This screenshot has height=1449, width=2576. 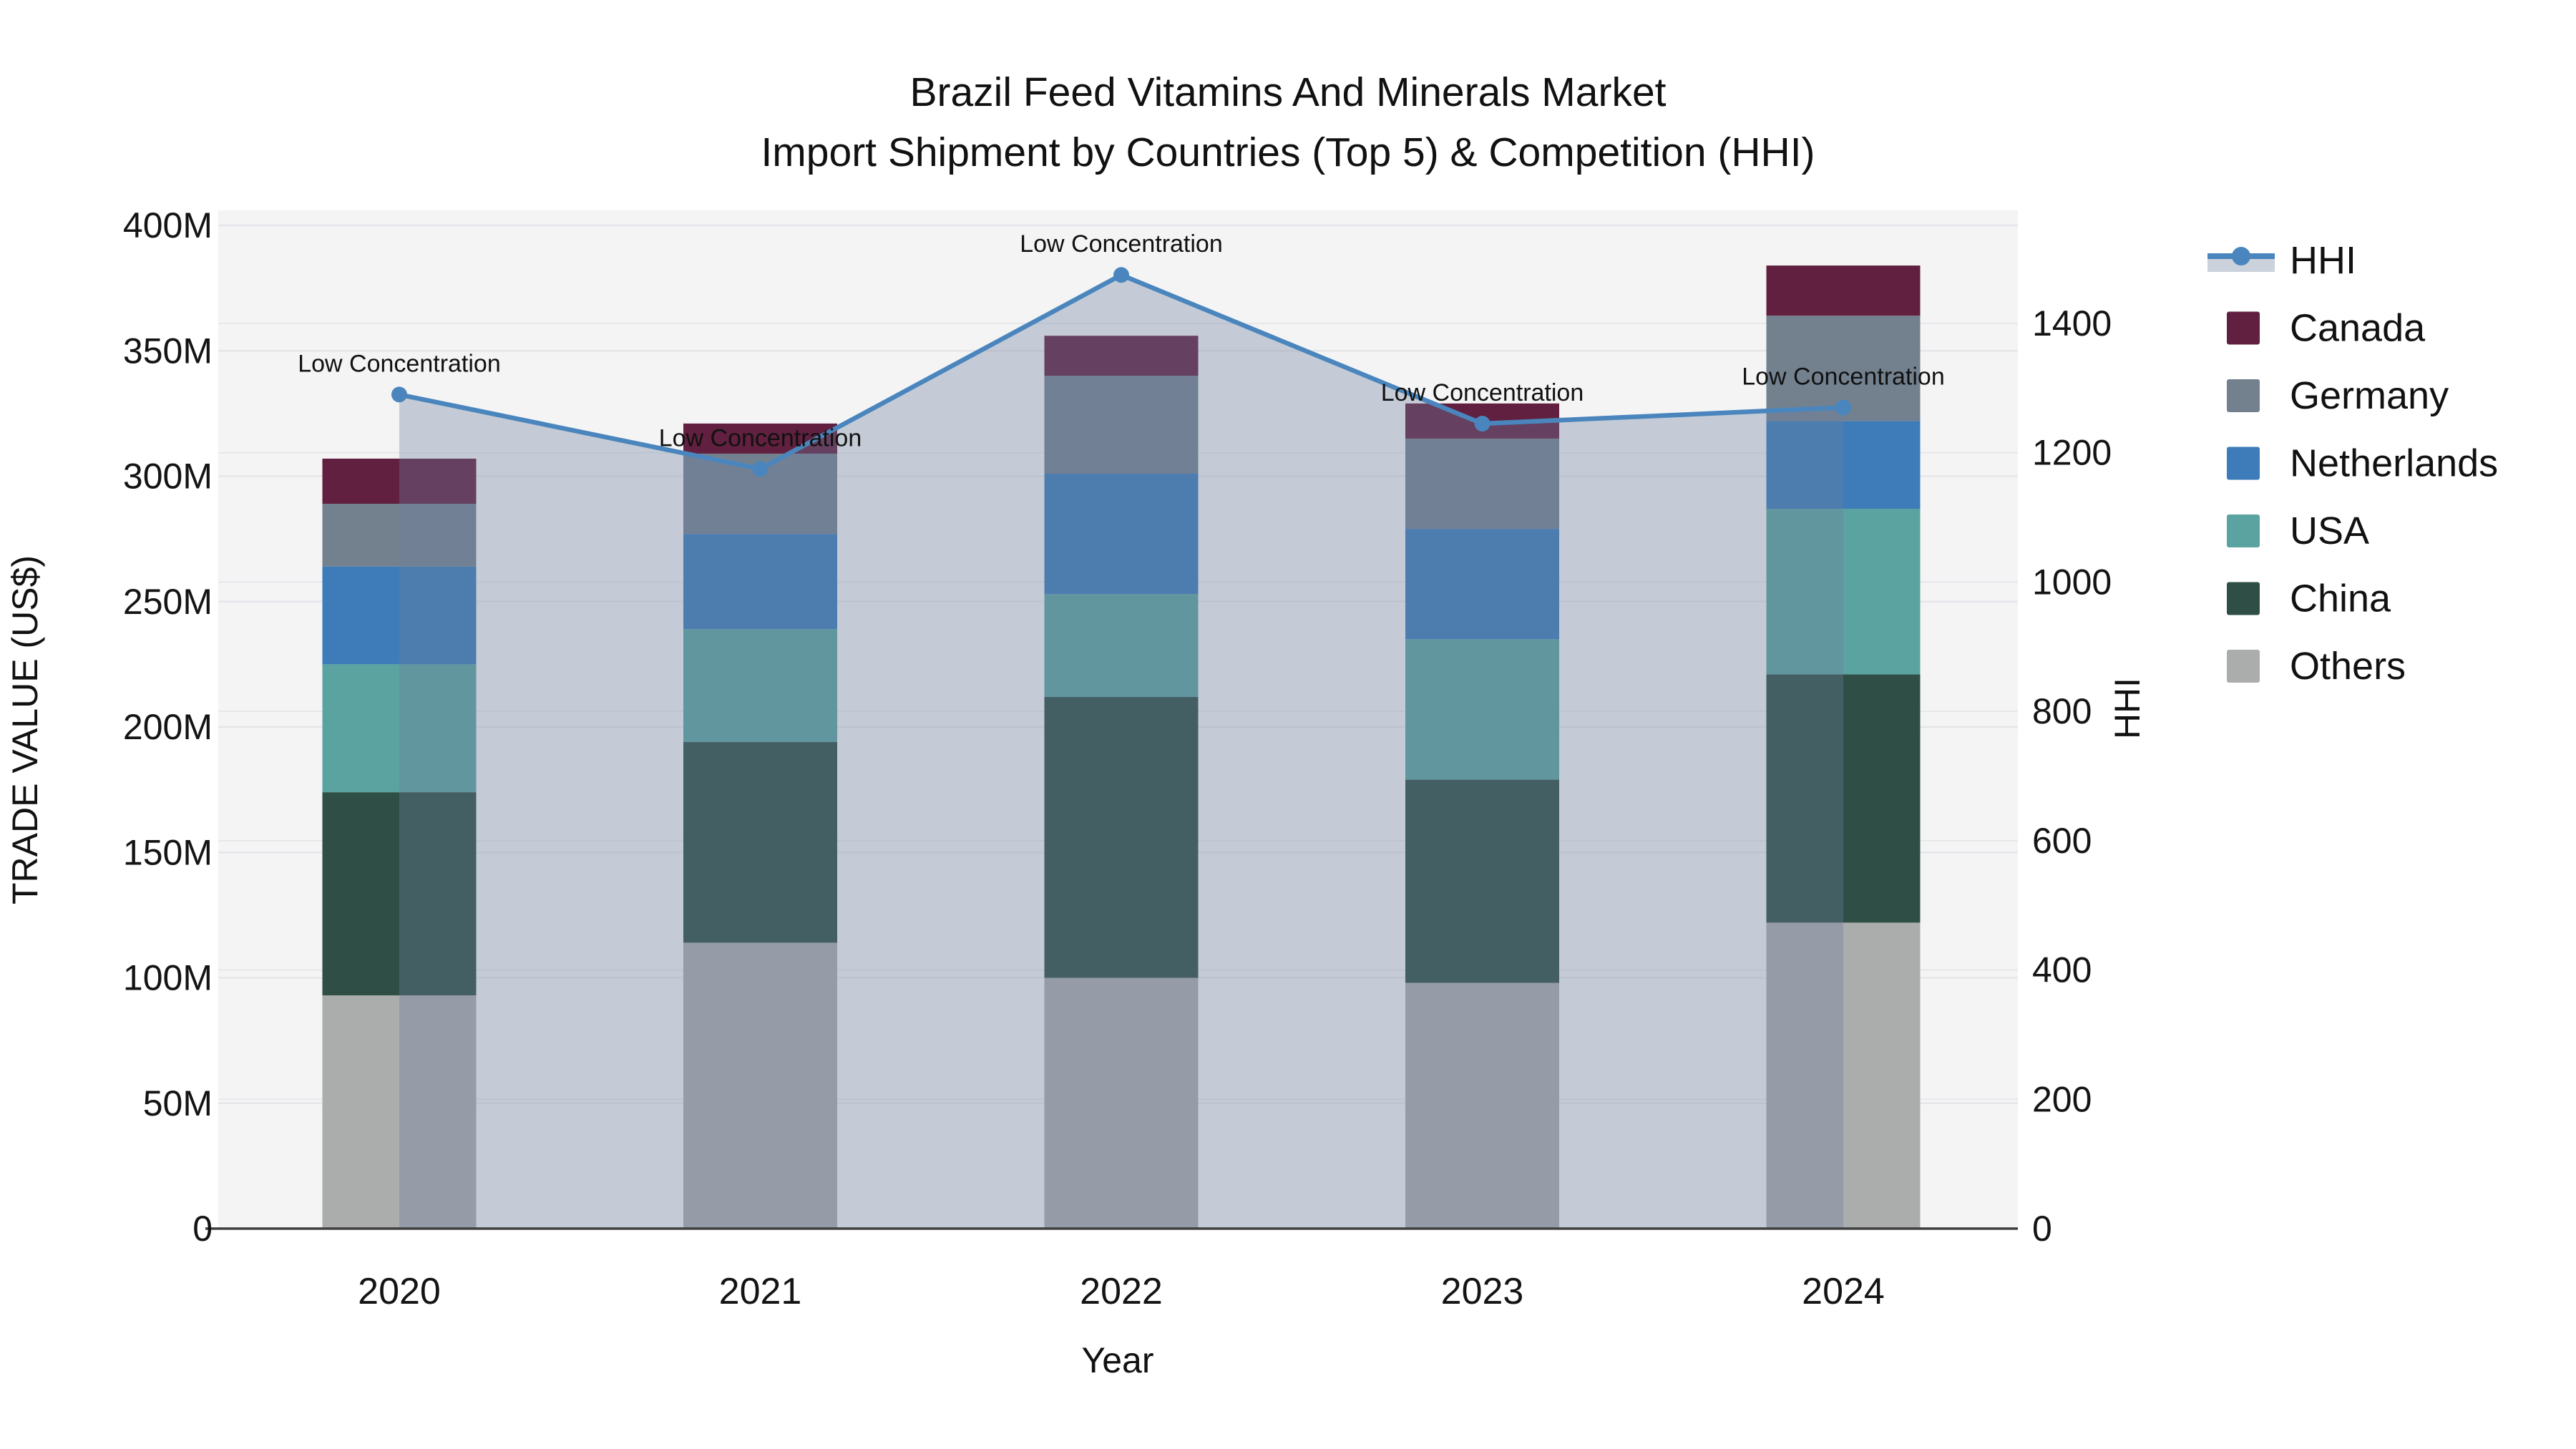 I want to click on bar-segment-china-2024, so click(x=1843, y=798).